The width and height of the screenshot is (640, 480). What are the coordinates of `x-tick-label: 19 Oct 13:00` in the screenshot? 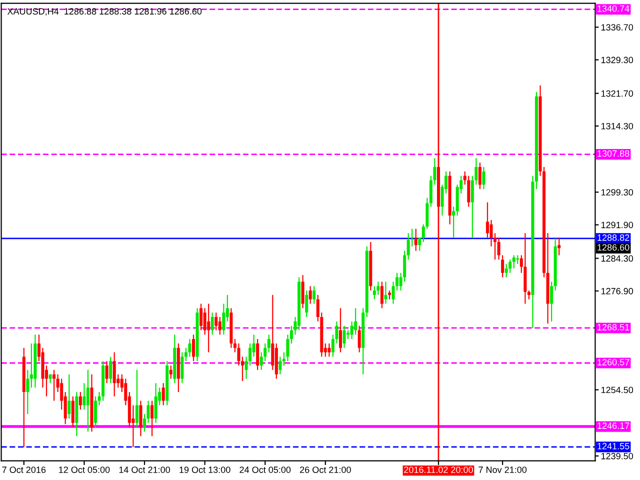 It's located at (205, 469).